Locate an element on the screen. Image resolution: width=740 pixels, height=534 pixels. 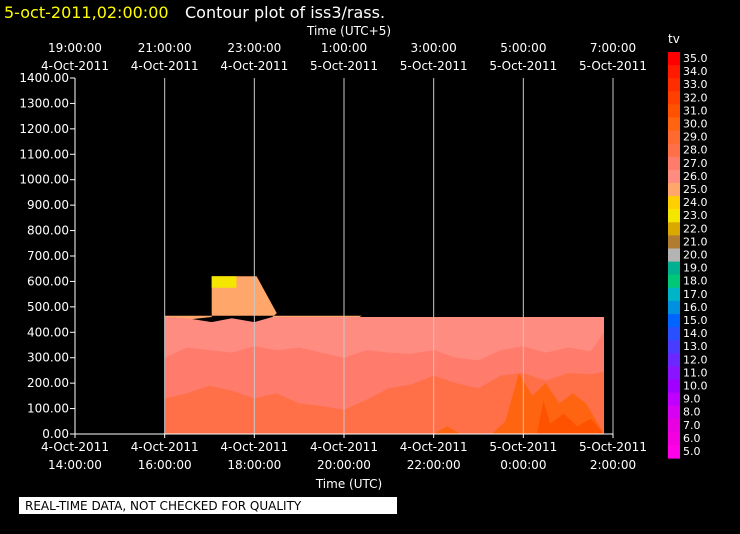
bottom-tick-time: 2:00:00 is located at coordinates (613, 465).